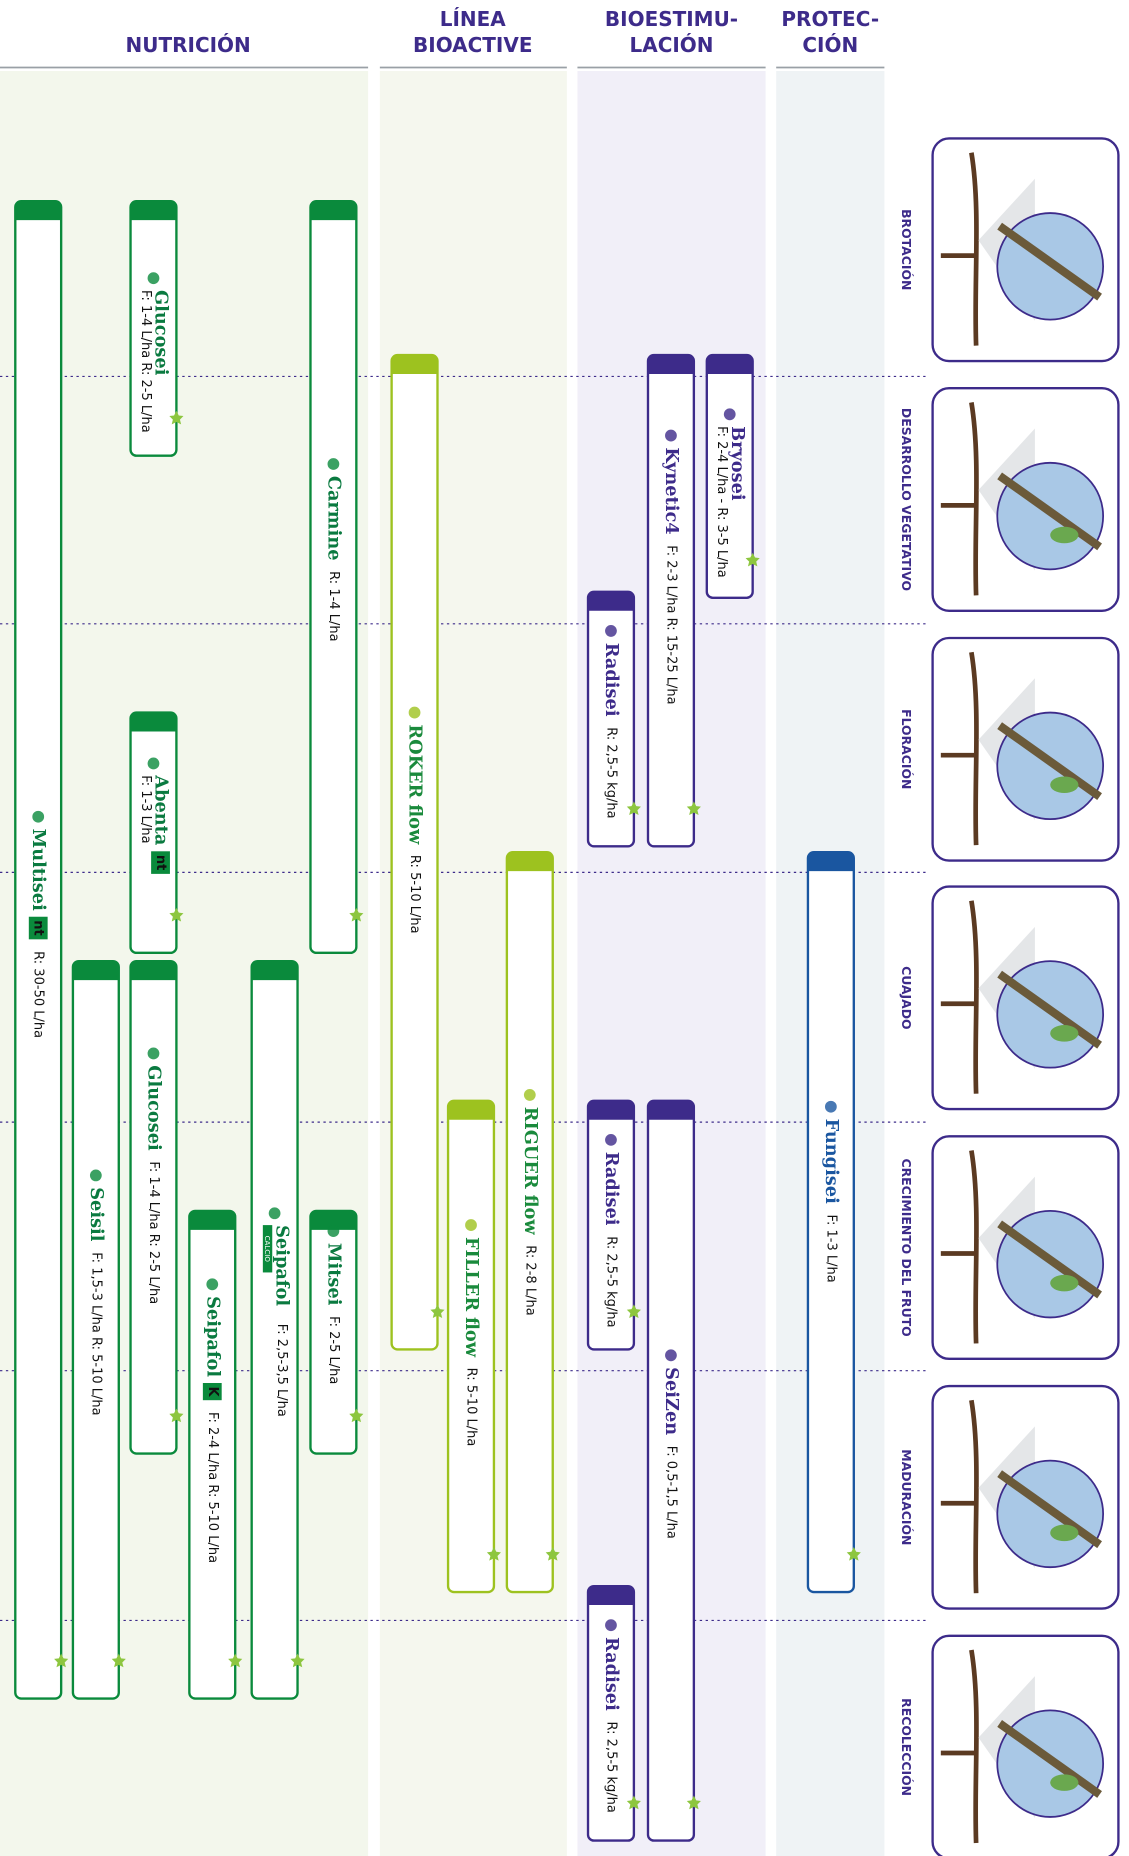 The width and height of the screenshot is (1129, 1856). Describe the element at coordinates (212, 1392) in the screenshot. I see `product-badge: K` at that location.